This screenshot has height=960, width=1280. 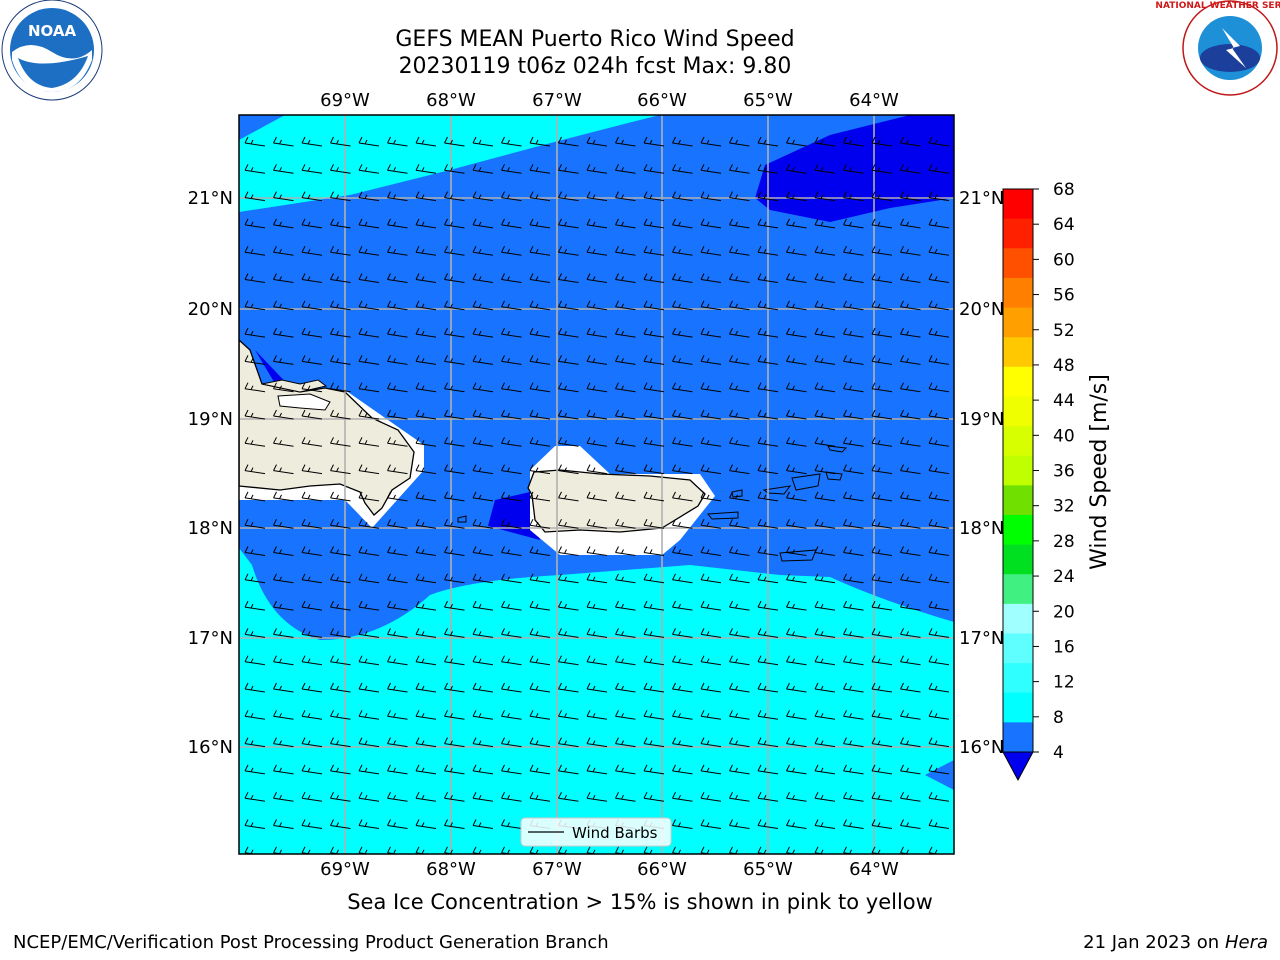 What do you see at coordinates (210, 528) in the screenshot?
I see `lat-label: 18°N` at bounding box center [210, 528].